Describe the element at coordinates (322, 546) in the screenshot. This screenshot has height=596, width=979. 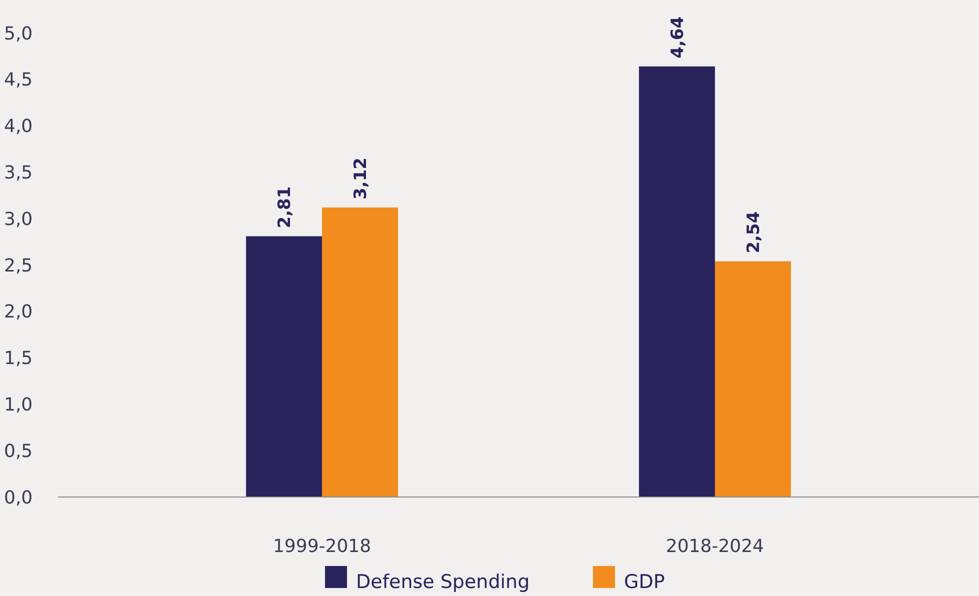
I see `x-tick-label: 1999-2018` at that location.